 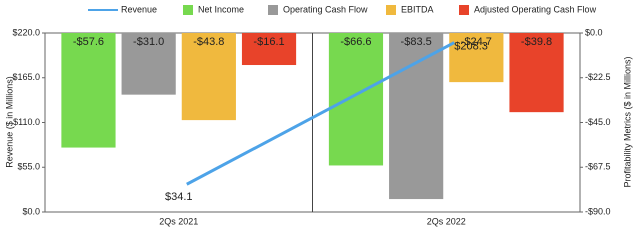 What do you see at coordinates (594, 32) in the screenshot?
I see `y2-tick-label: $0.0` at bounding box center [594, 32].